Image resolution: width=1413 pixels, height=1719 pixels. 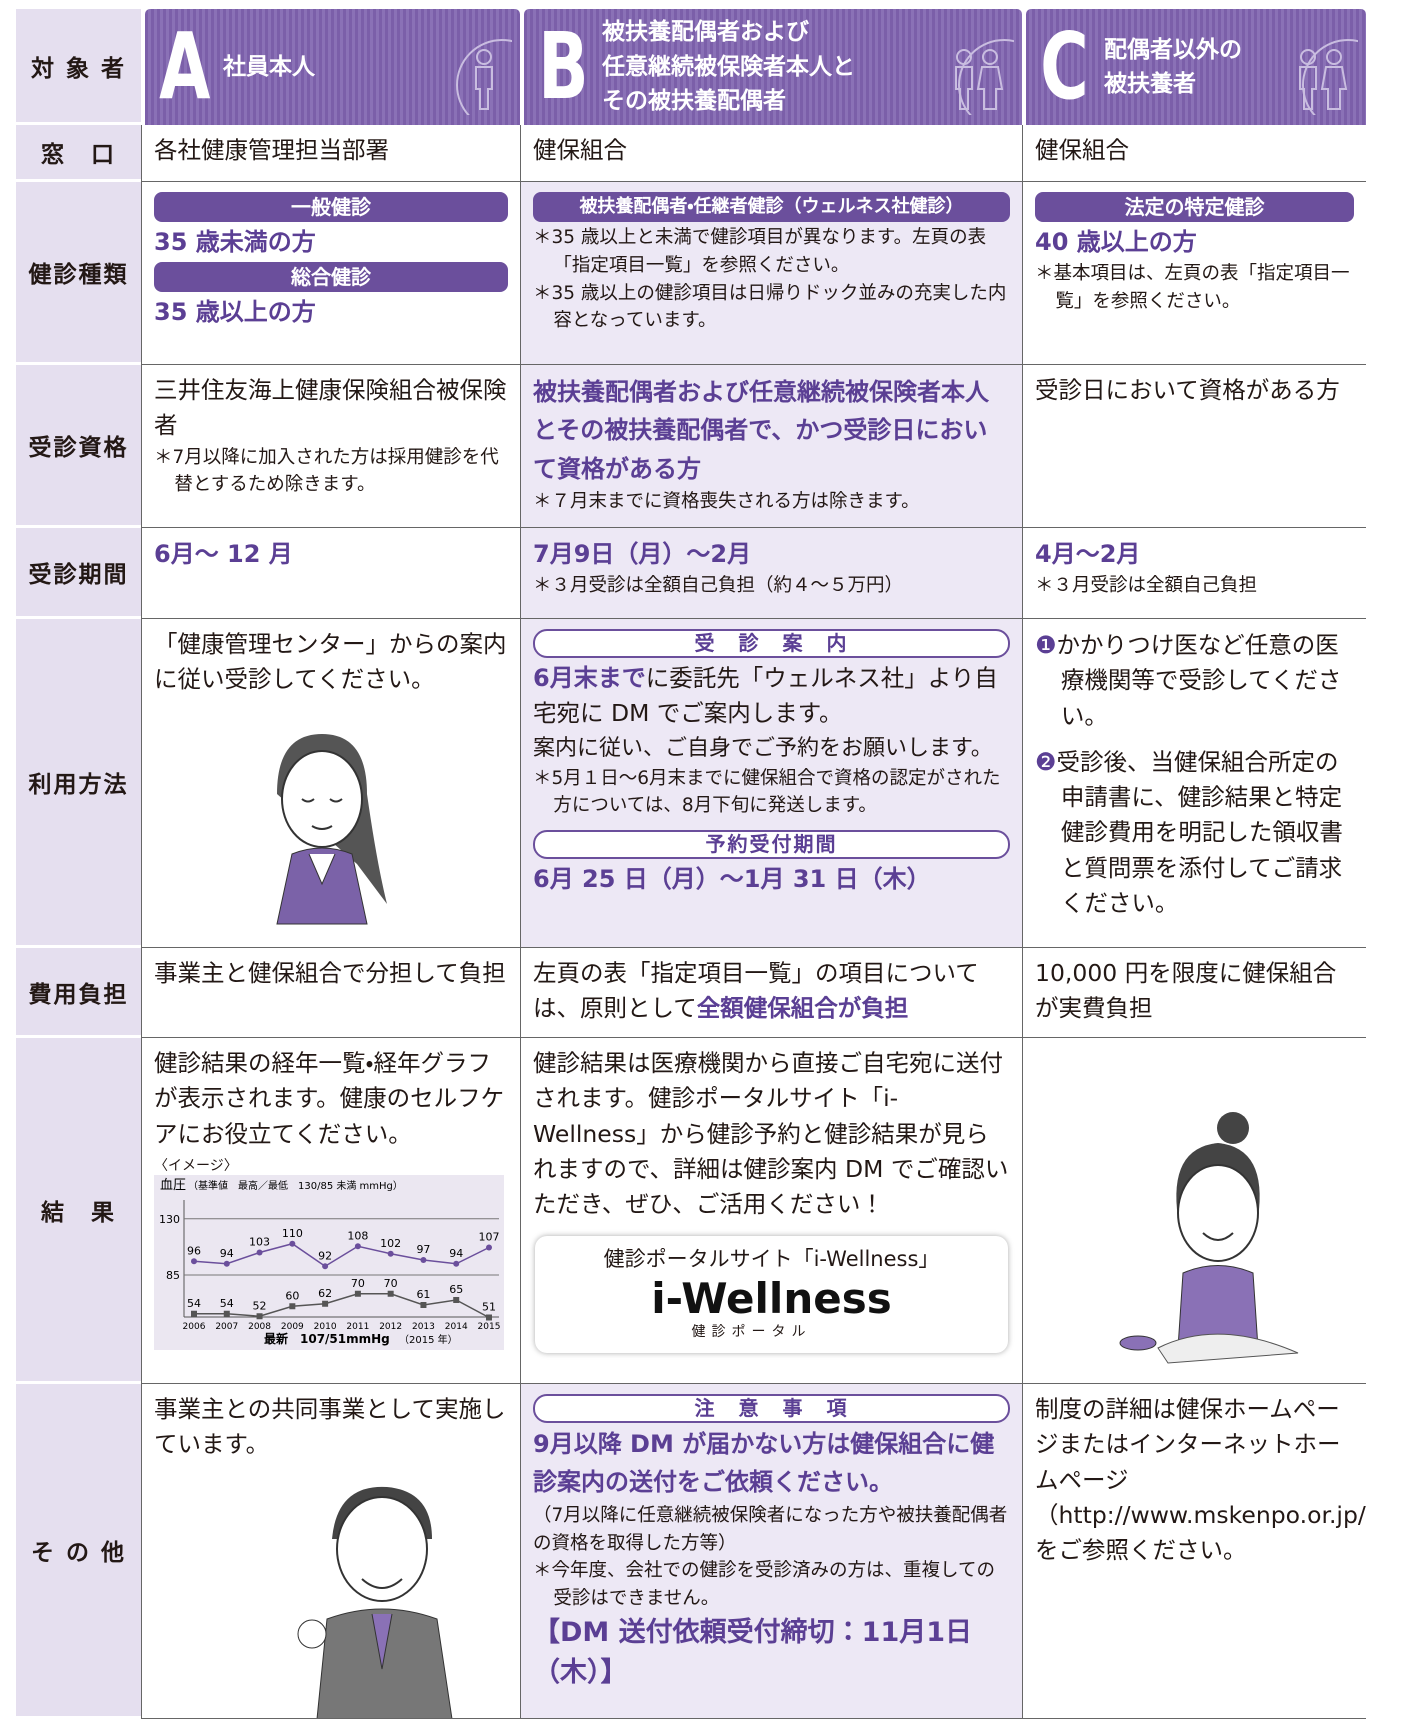 I want to click on cell-text: 6月～ 12 月, so click(x=223, y=554).